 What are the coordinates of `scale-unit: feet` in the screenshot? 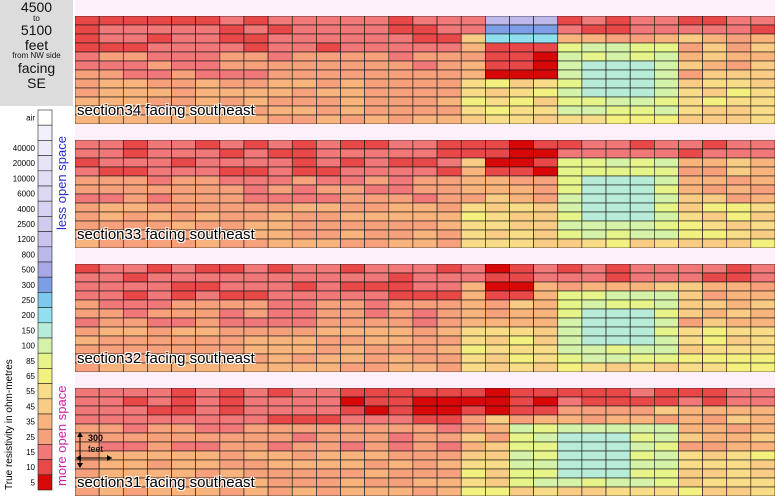 It's located at (96, 449).